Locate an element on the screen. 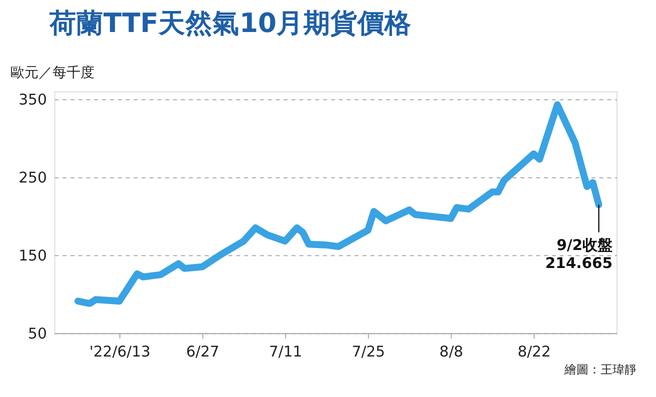 This screenshot has height=397, width=656. annotation: 9/2收盤 214.665 is located at coordinates (579, 254).